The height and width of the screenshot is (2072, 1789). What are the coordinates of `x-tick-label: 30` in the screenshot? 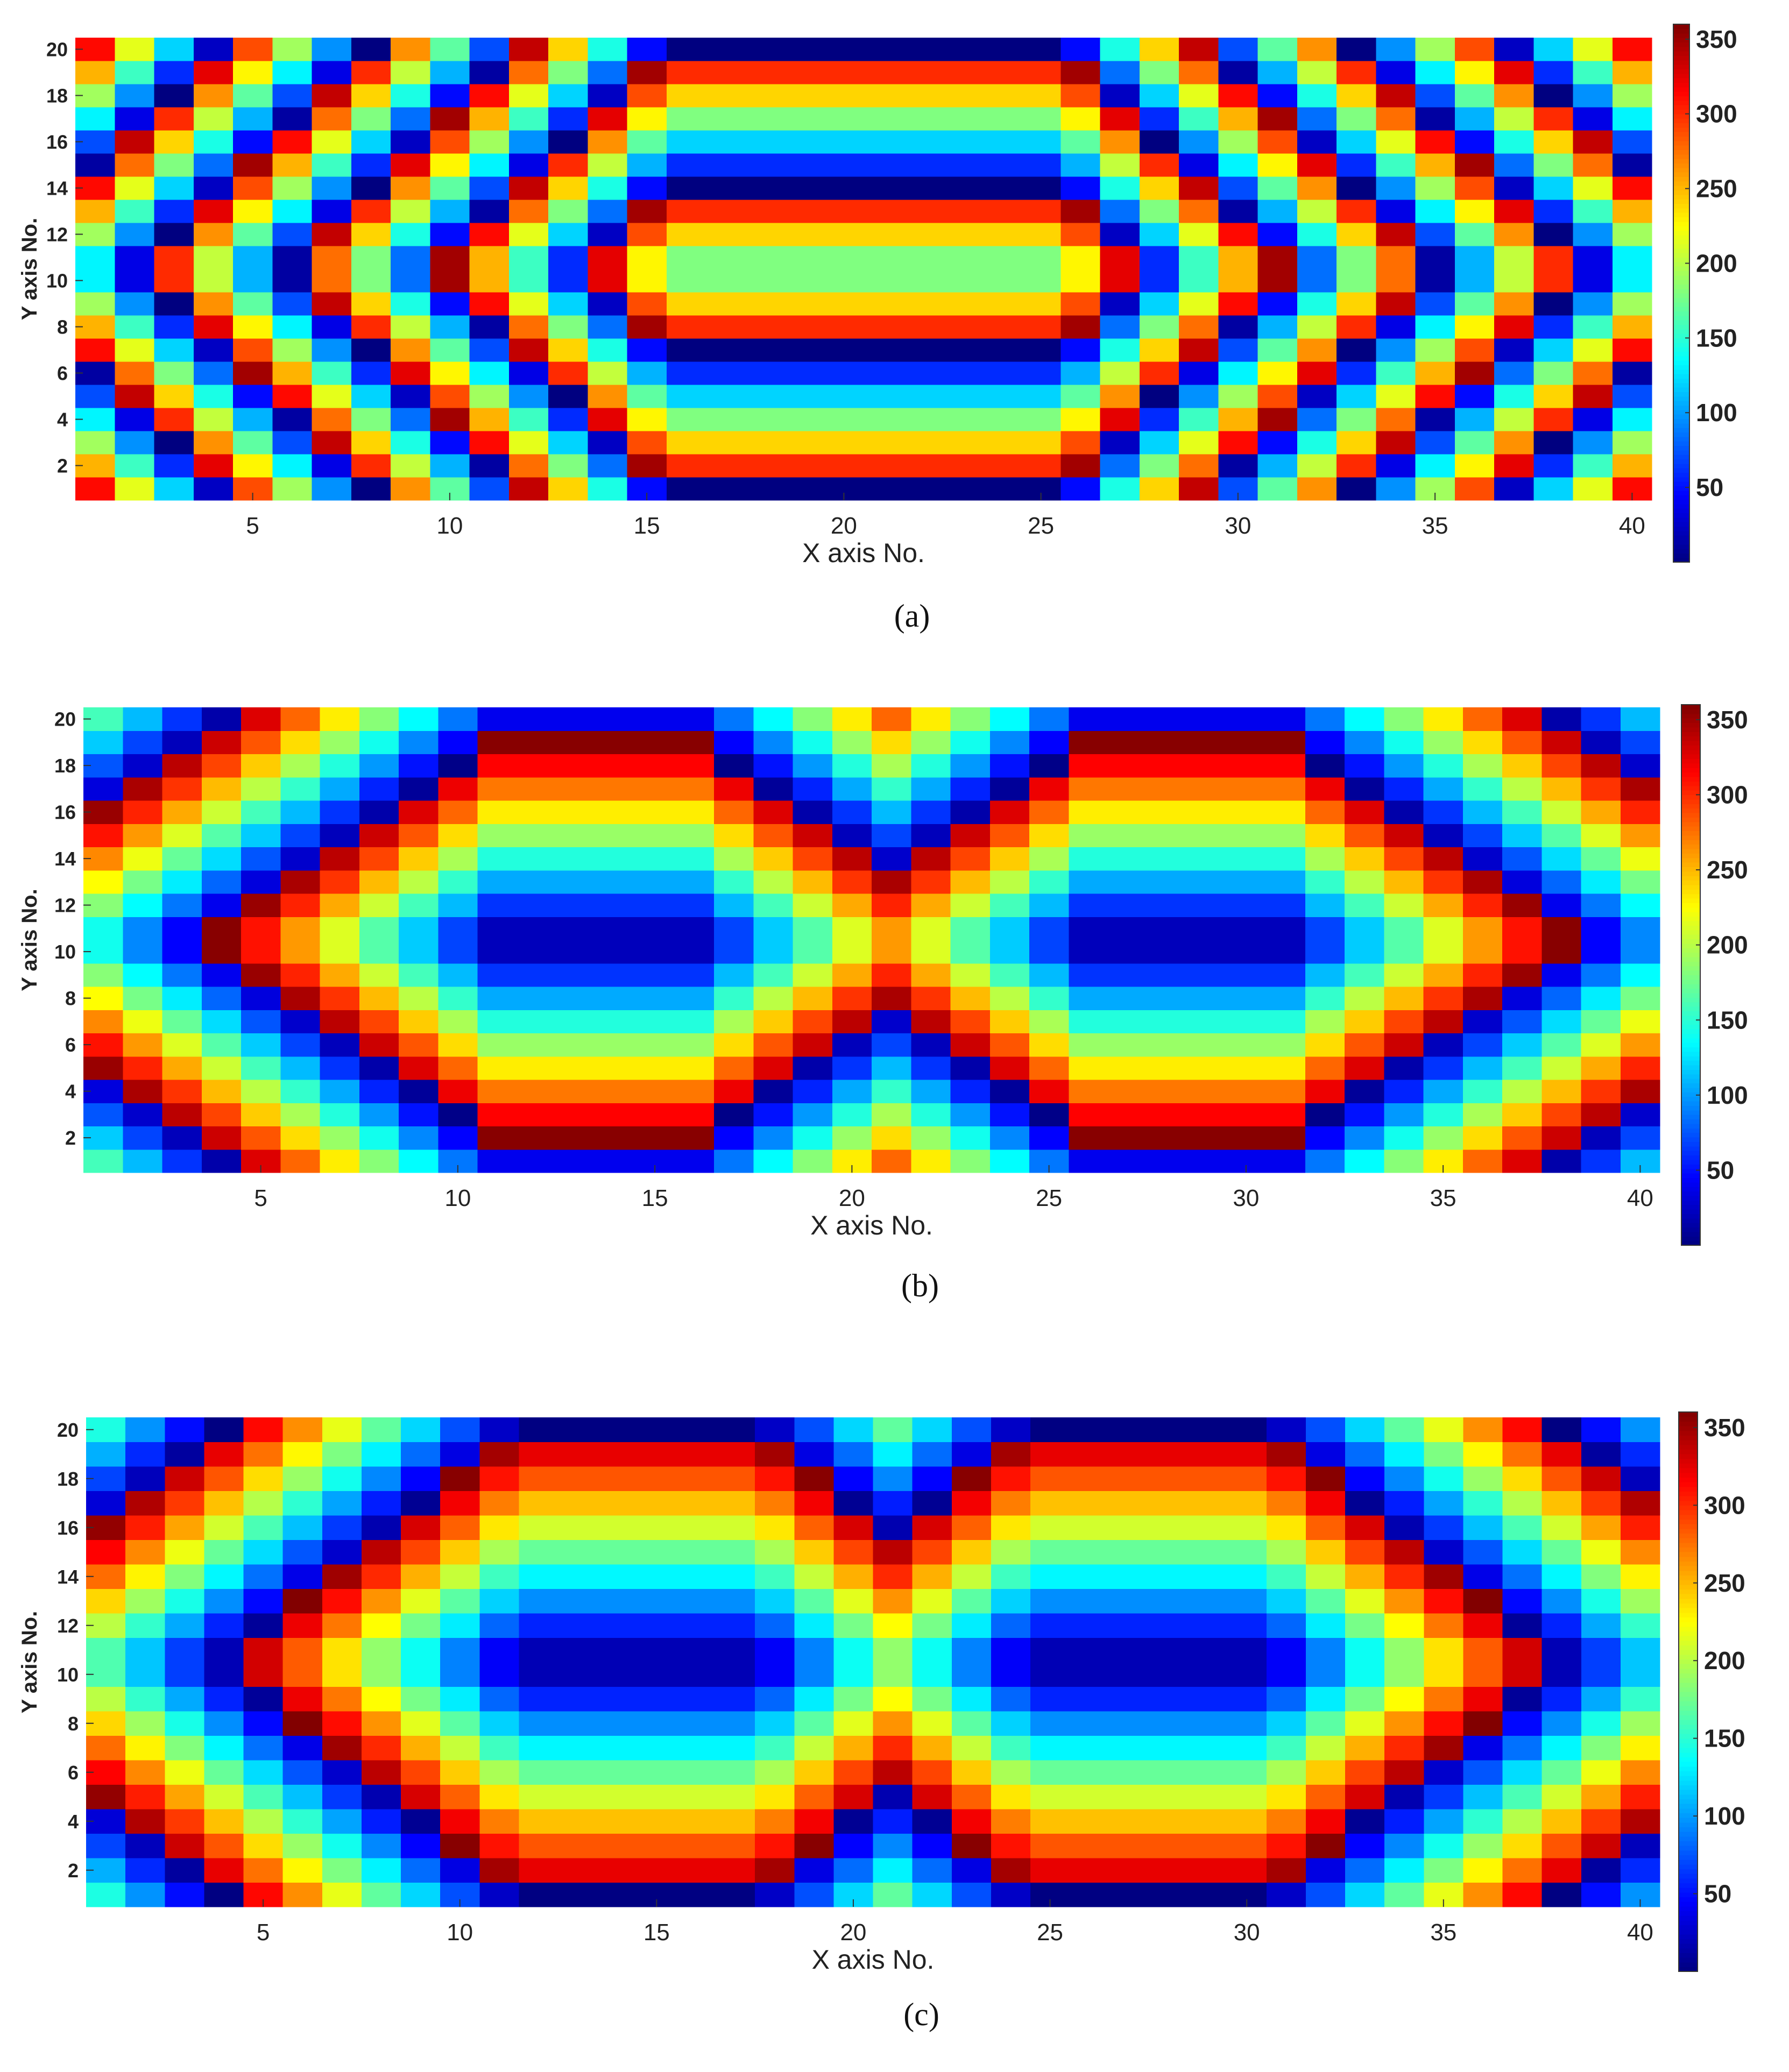 It's located at (1246, 1198).